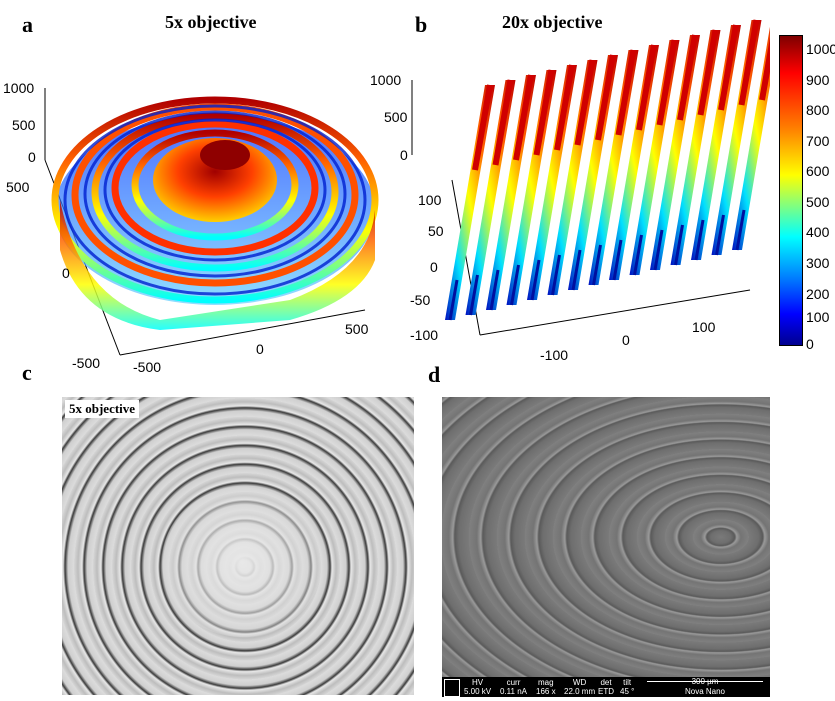 This screenshot has width=835, height=701. I want to click on panel-b-z-tick: 500, so click(396, 117).